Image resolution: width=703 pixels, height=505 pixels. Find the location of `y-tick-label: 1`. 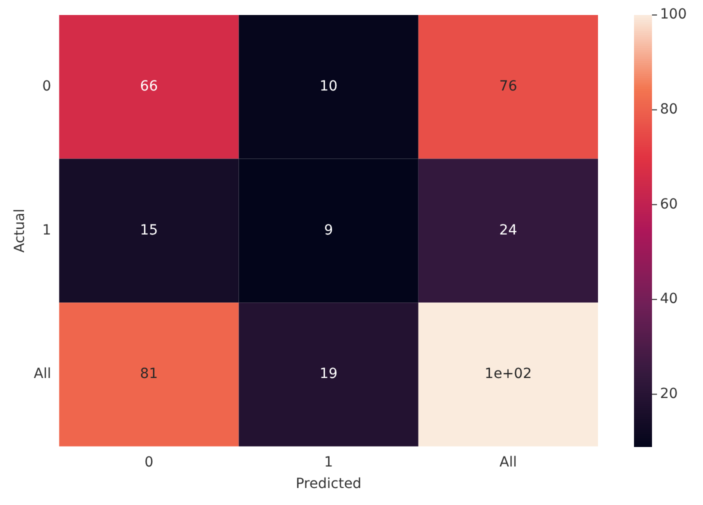

y-tick-label: 1 is located at coordinates (47, 230).